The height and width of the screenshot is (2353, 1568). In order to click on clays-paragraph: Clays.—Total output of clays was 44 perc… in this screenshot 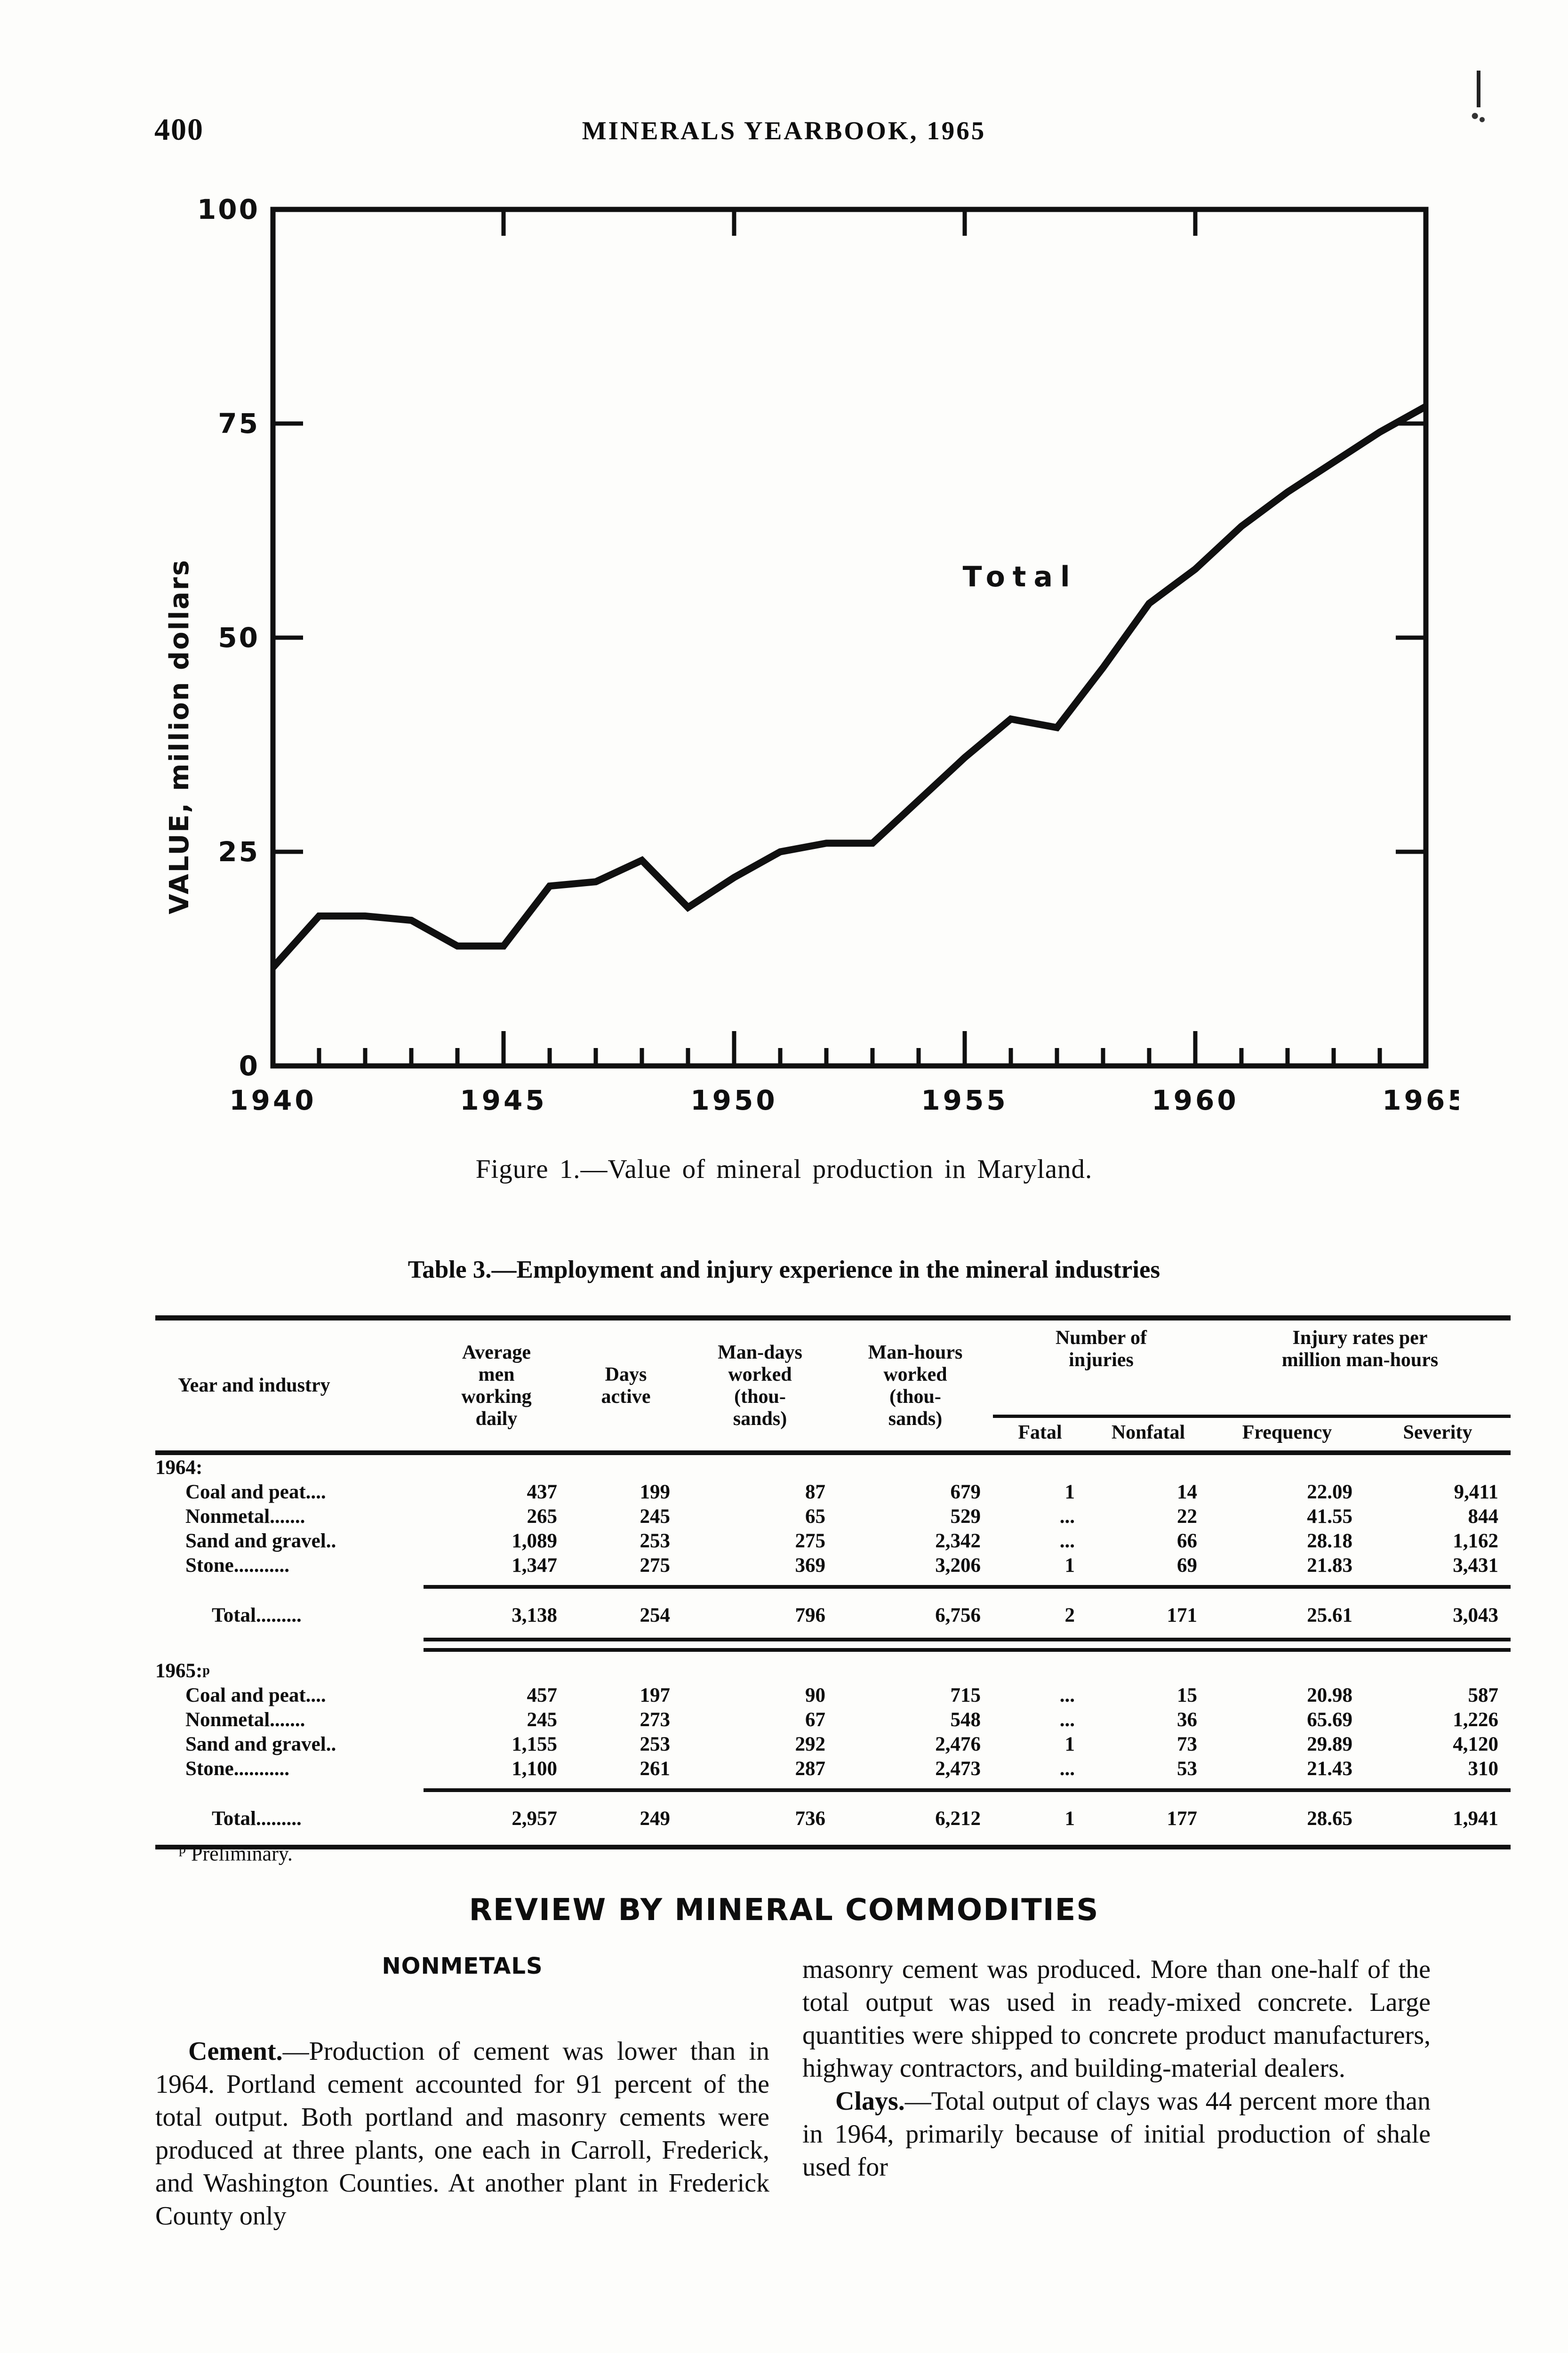, I will do `click(1116, 2135)`.